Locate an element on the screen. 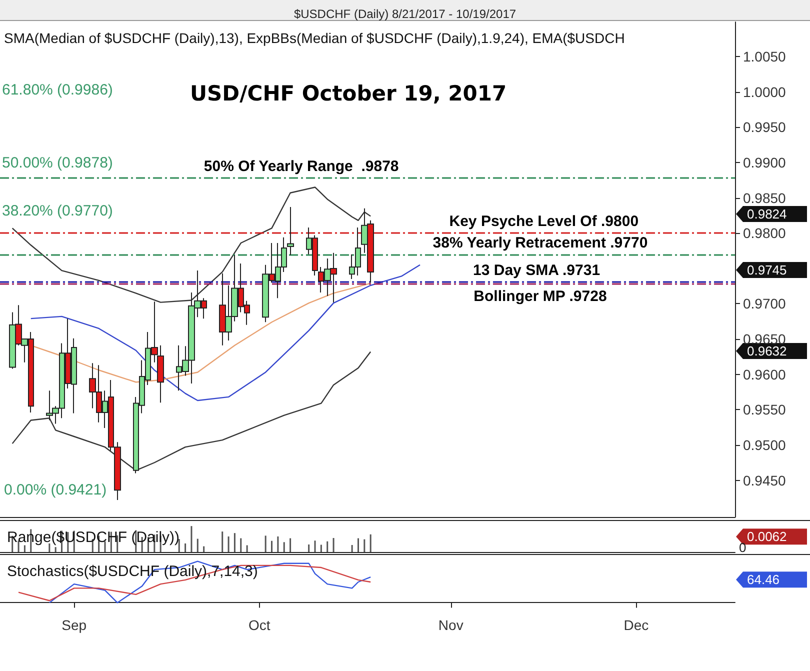 The image size is (810, 671). y-tick-label: 0.9550 is located at coordinates (764, 410).